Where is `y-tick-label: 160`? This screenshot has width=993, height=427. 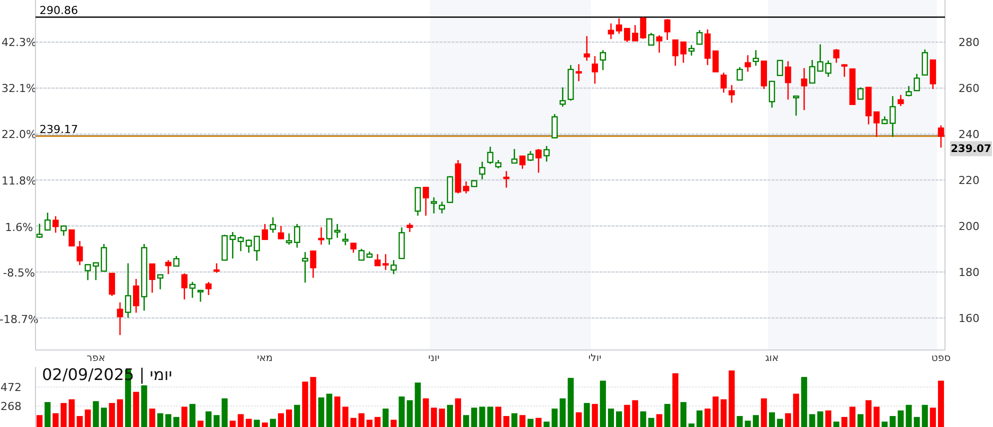
y-tick-label: 160 is located at coordinates (969, 319).